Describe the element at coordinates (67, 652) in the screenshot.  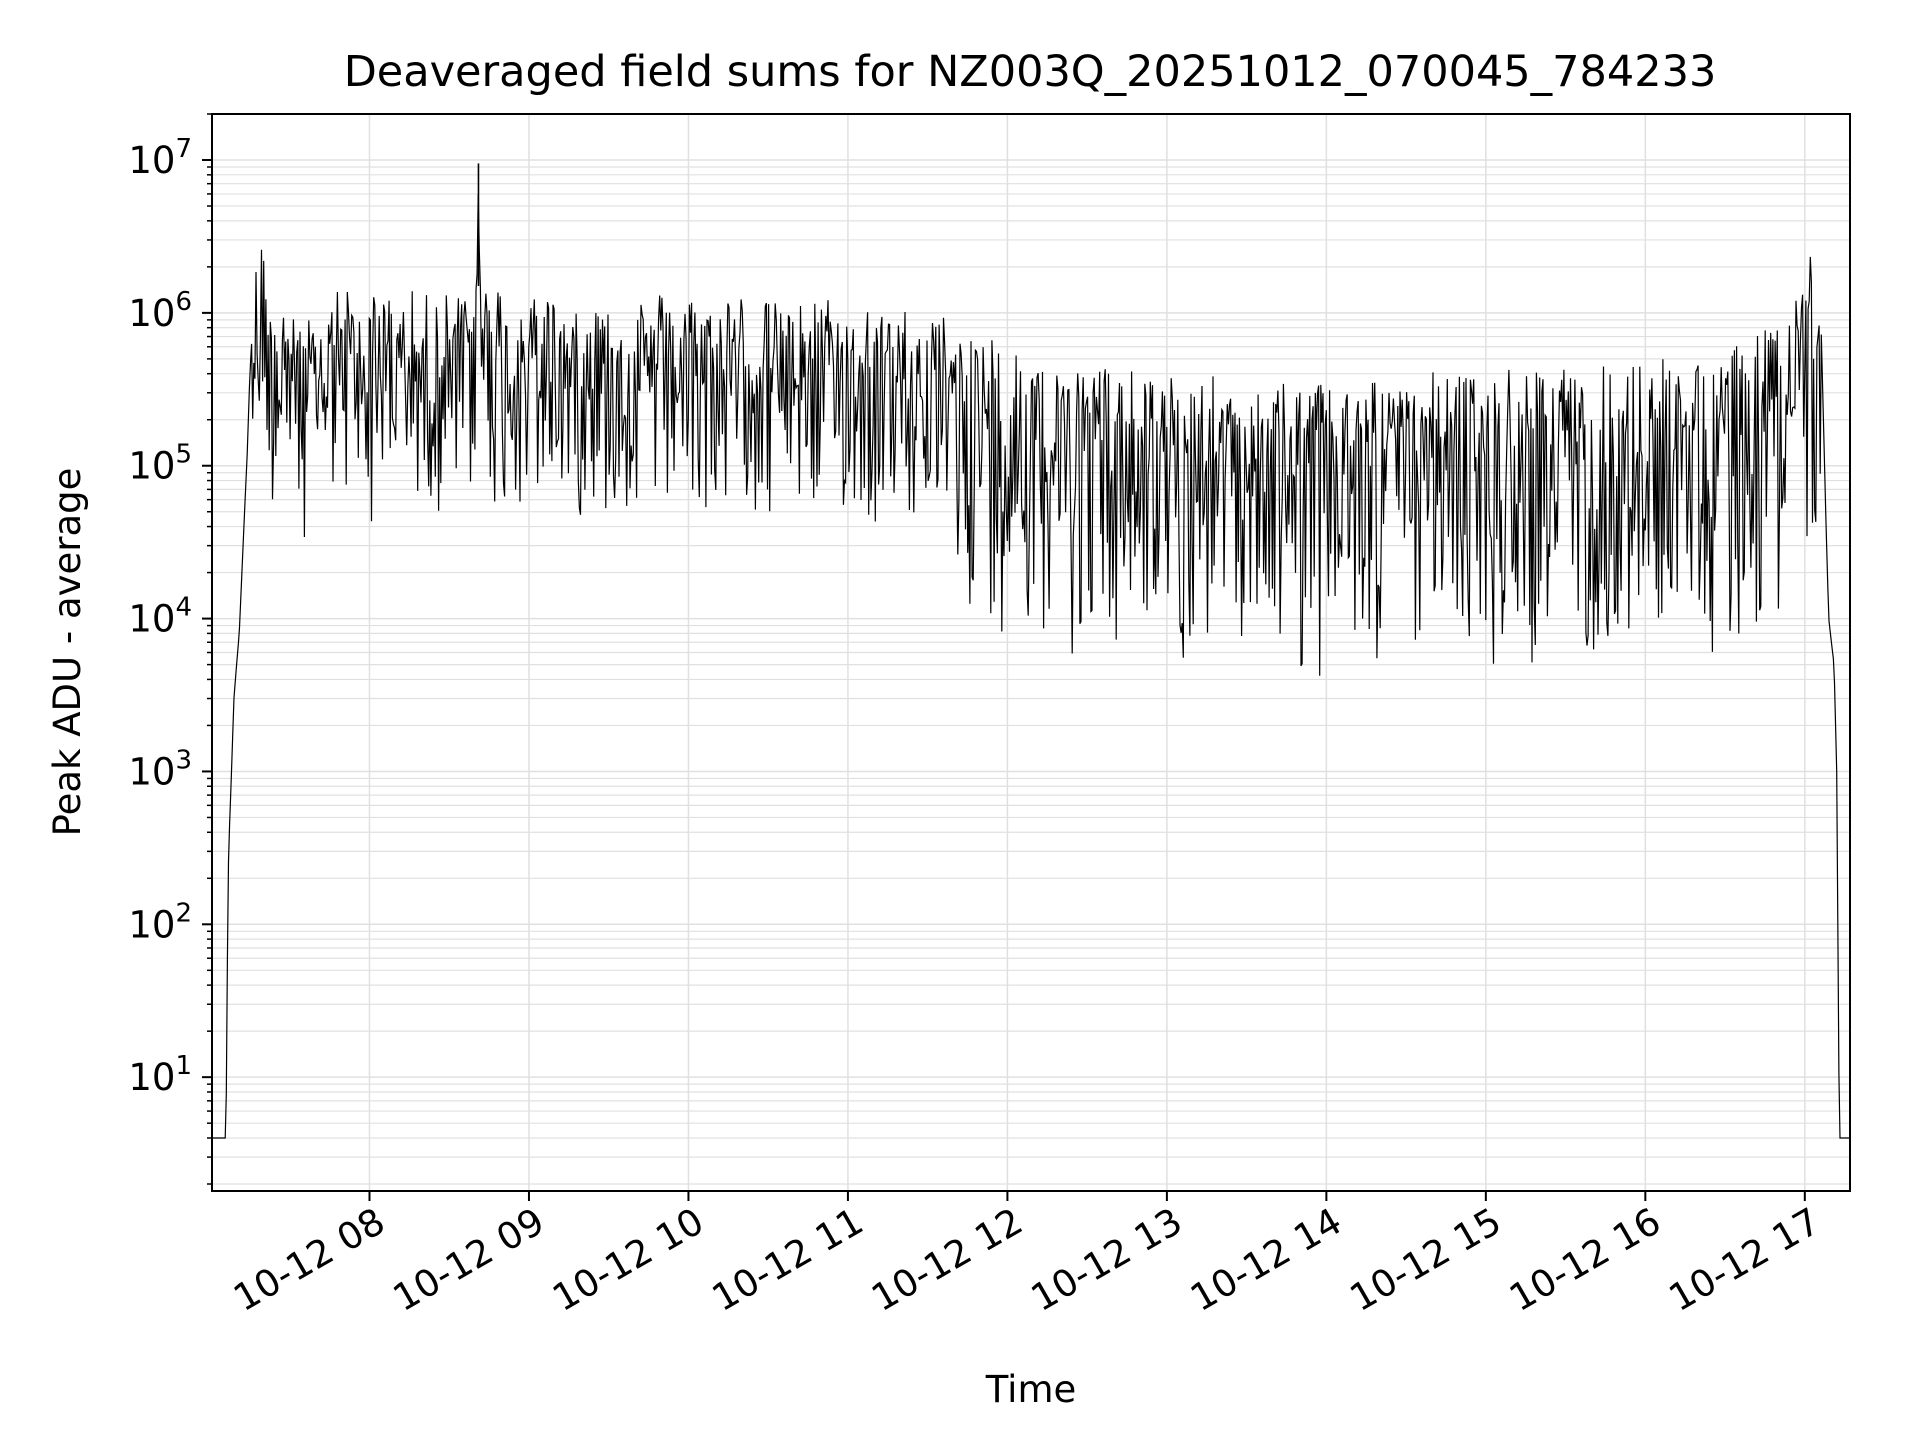
I see `y-axis-label: Peak ADU - average` at that location.